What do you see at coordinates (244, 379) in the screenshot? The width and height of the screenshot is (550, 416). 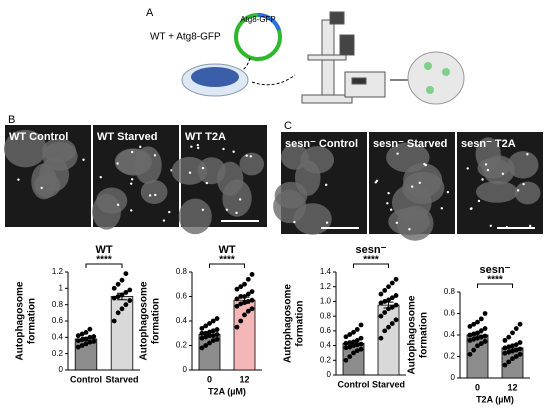 I see `x-tick-label: 12` at bounding box center [244, 379].